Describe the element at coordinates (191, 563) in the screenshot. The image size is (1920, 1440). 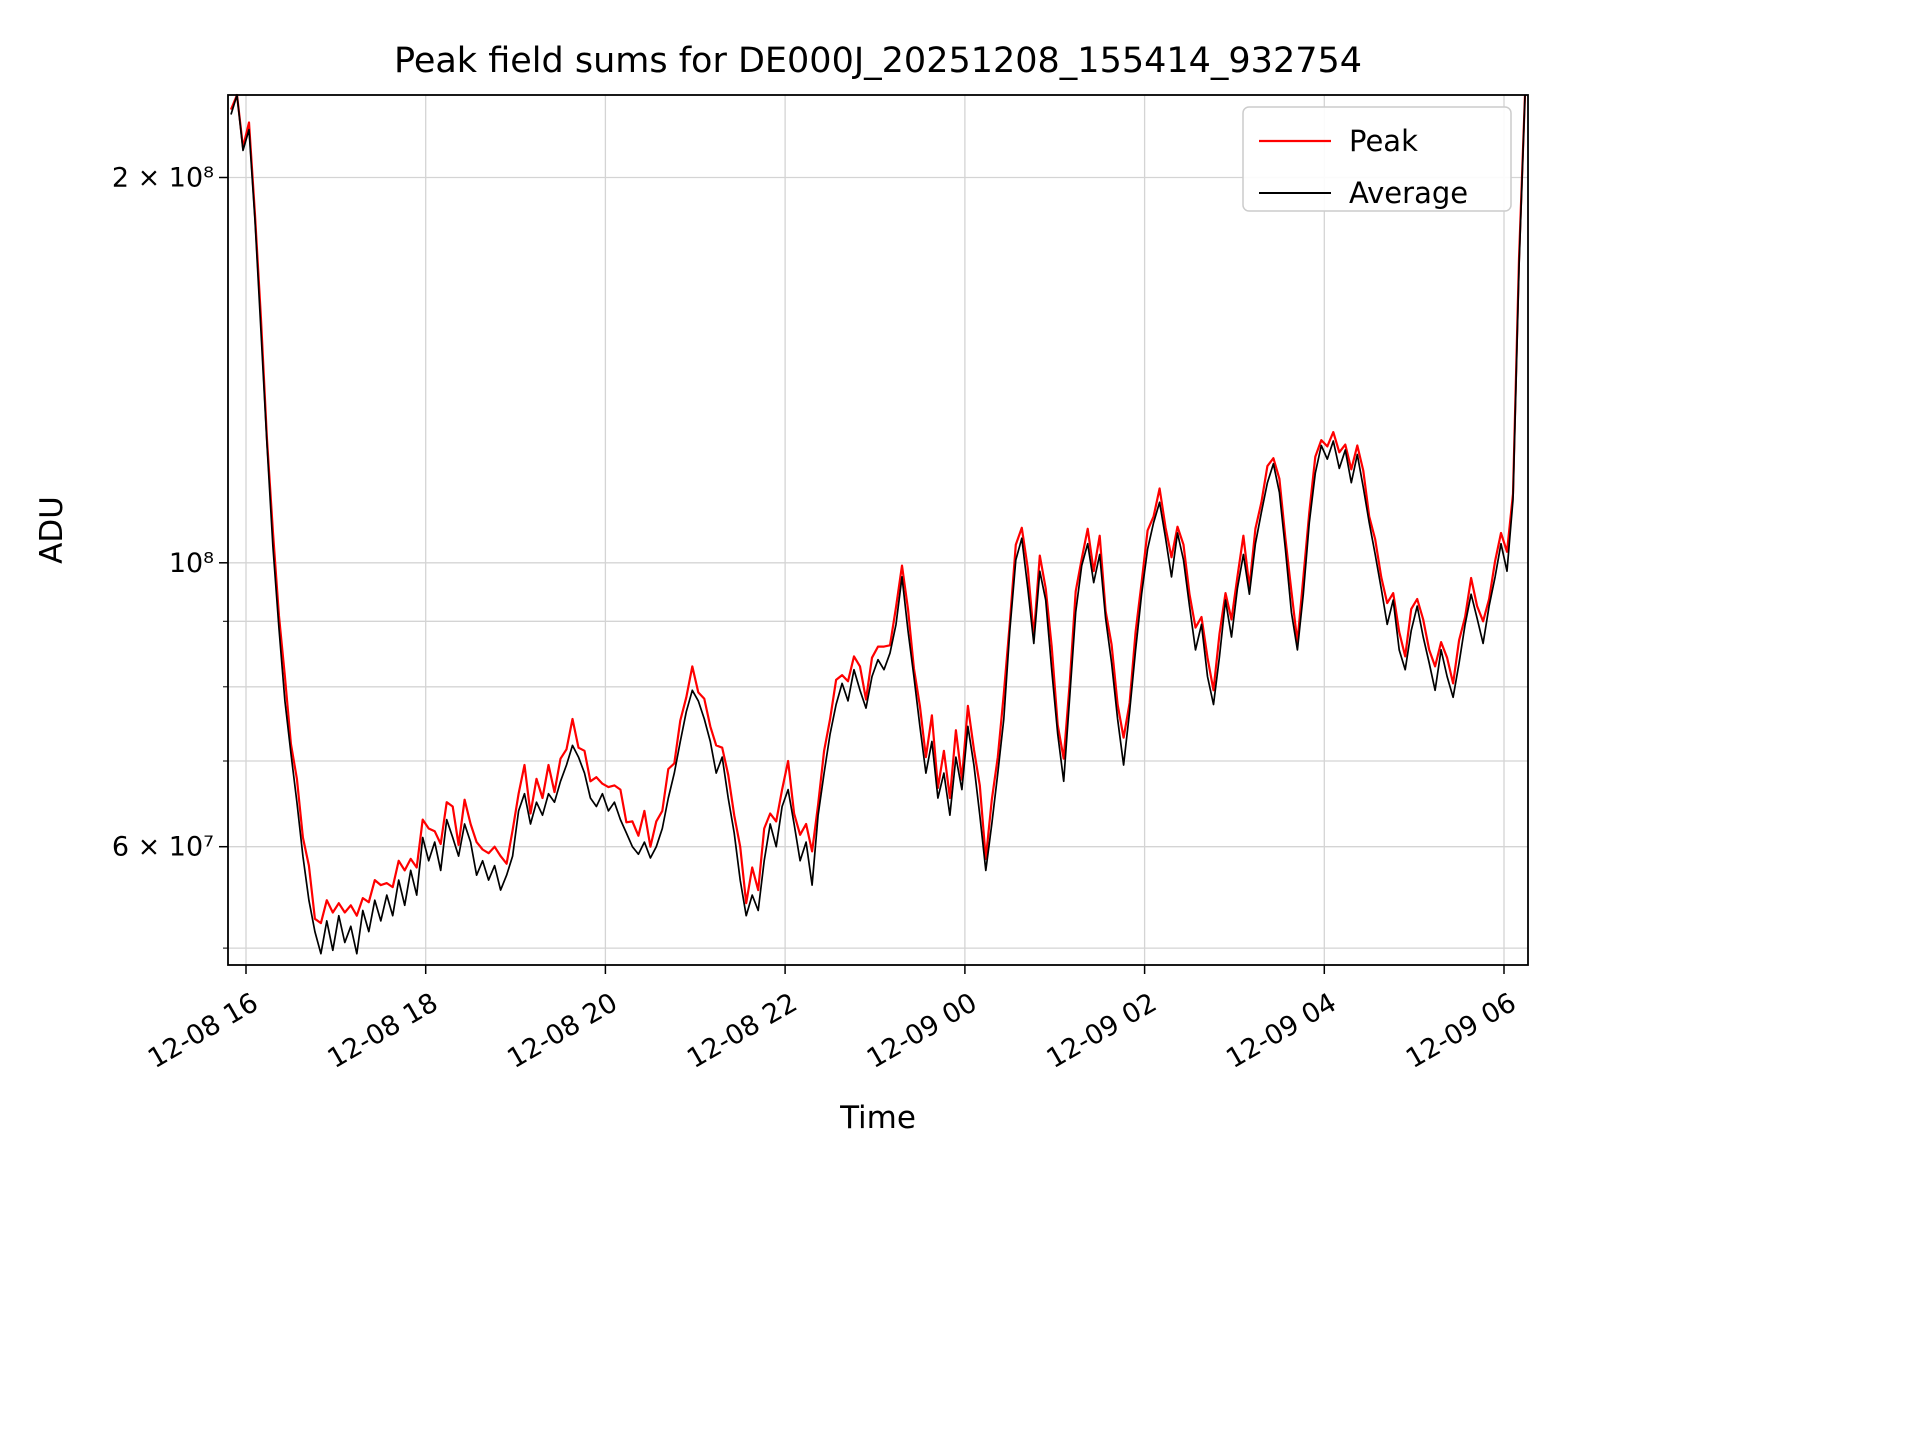
I see `y-tick-label: 10⁸` at that location.